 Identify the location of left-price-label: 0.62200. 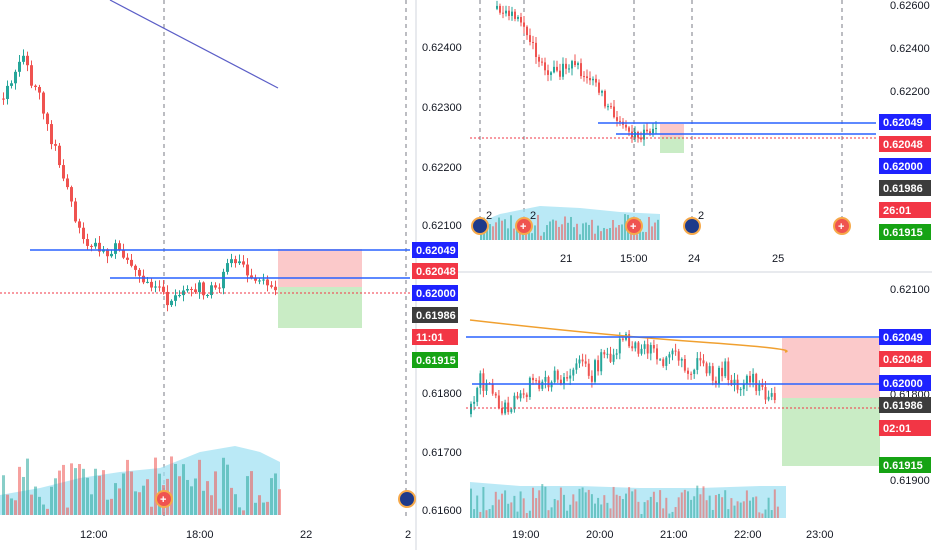
(442, 168).